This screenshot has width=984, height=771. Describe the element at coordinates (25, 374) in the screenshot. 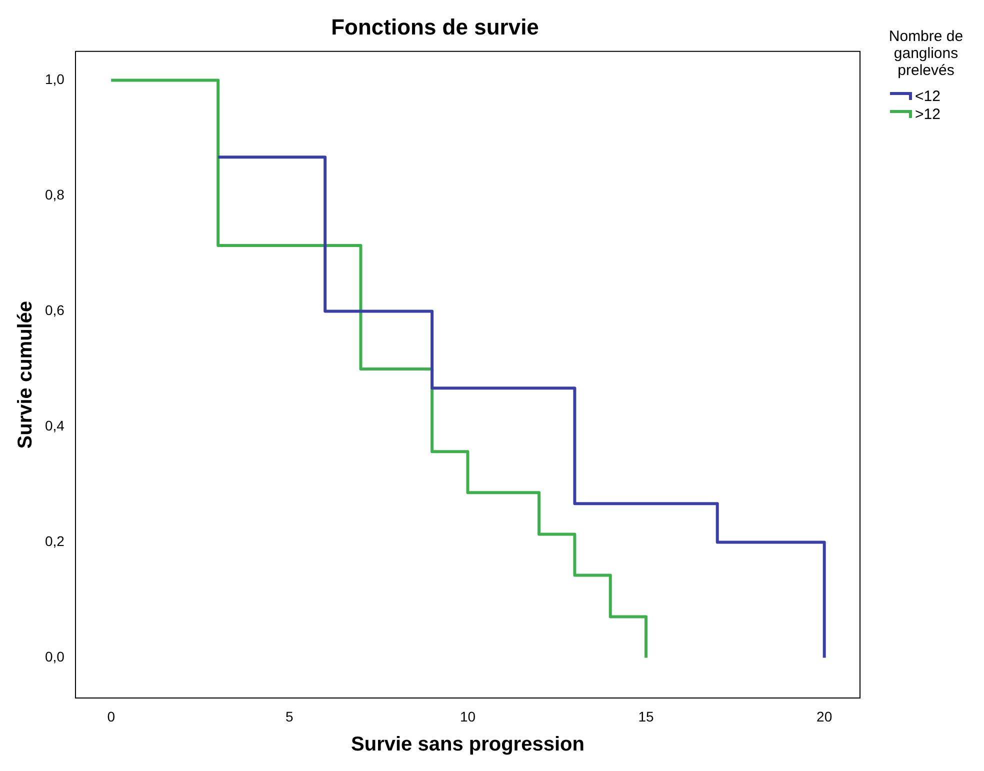

I see `y-axis-title: Survie cumulée` at that location.